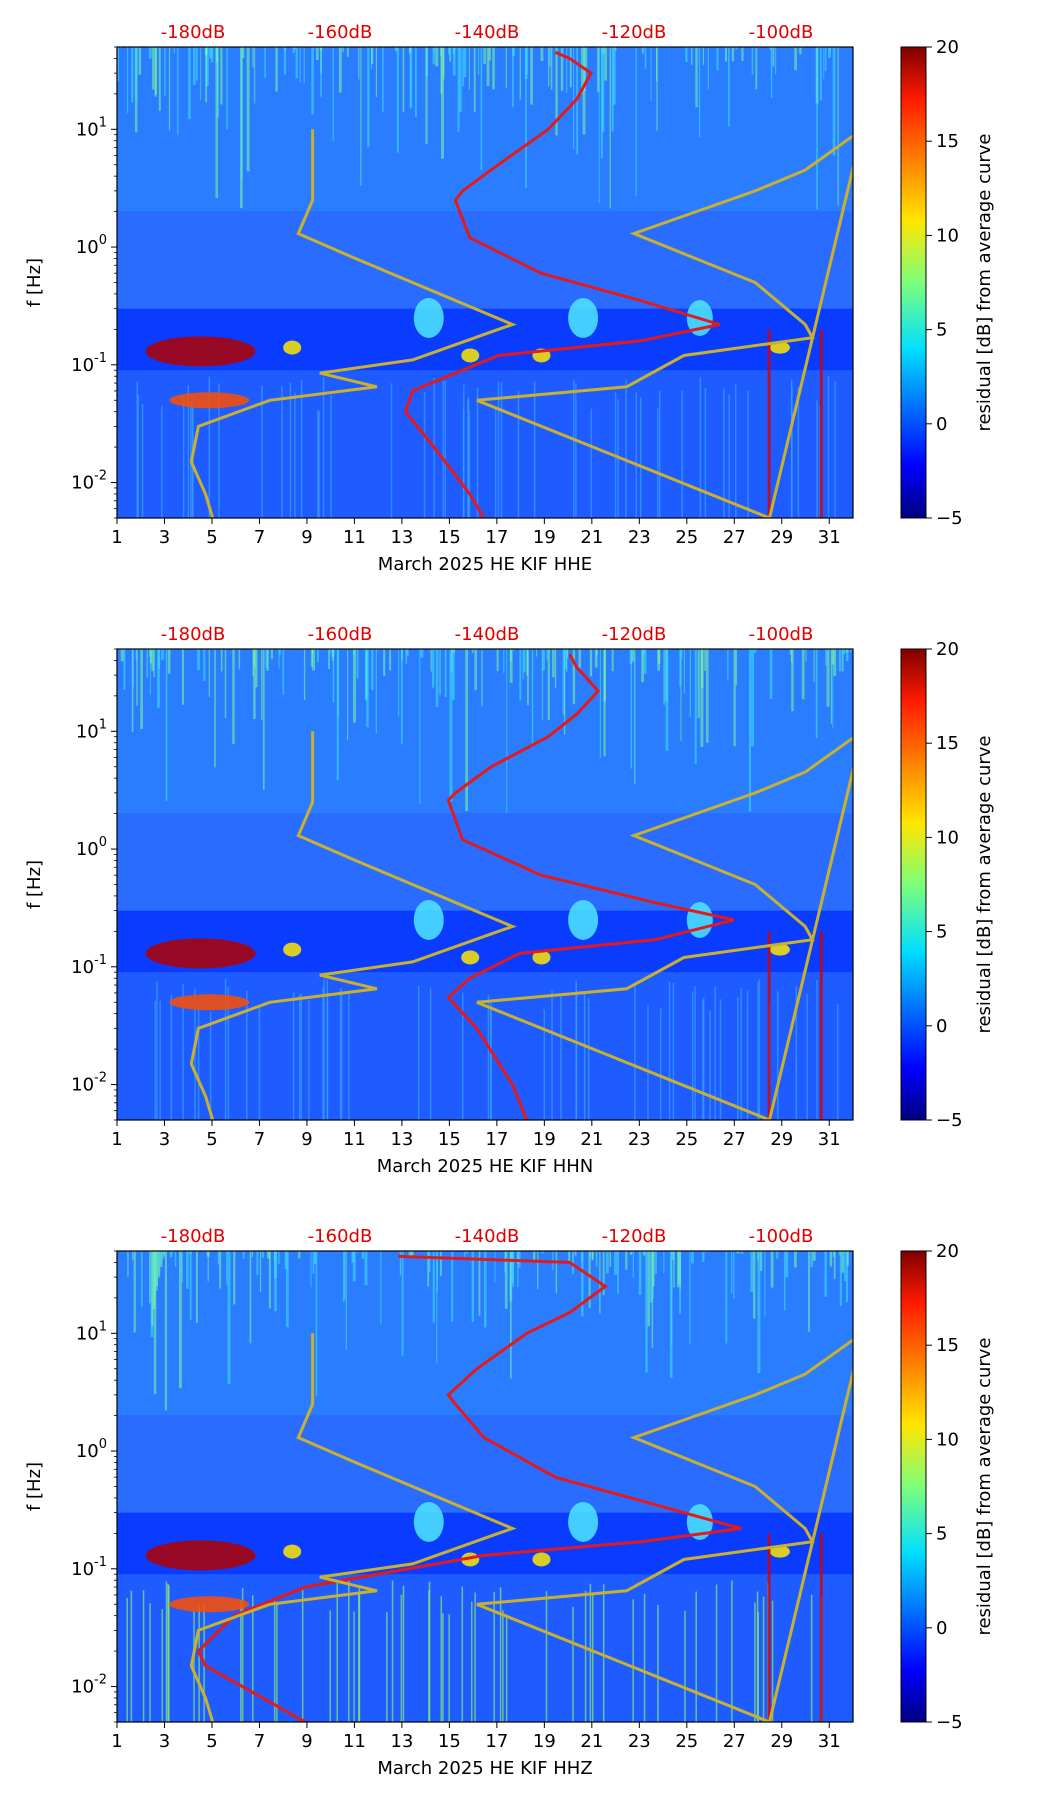 The width and height of the screenshot is (1052, 1806). What do you see at coordinates (686, 1741) in the screenshot?
I see `x-tick-label-hhz: 25` at bounding box center [686, 1741].